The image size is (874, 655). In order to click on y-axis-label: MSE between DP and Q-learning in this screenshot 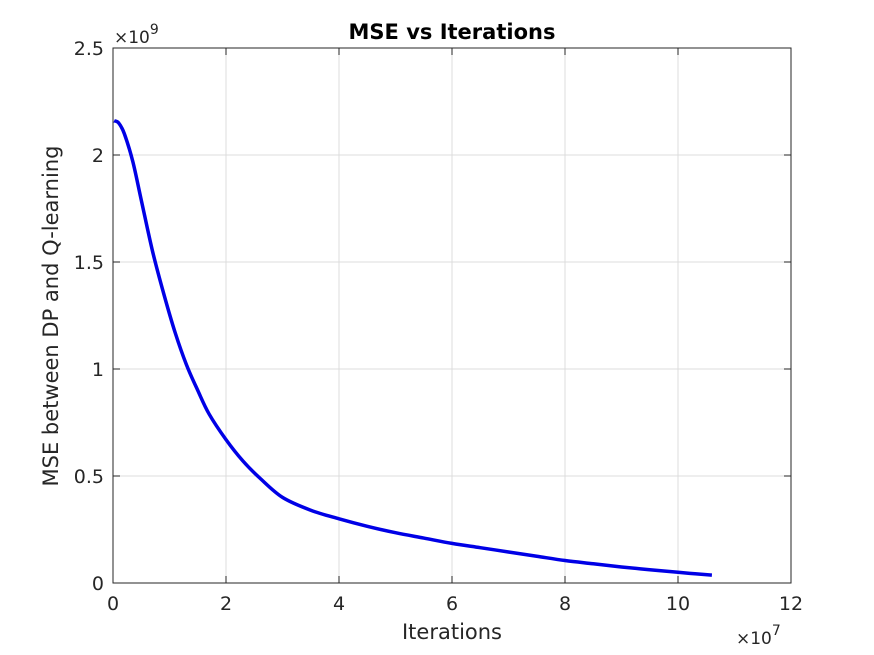, I will do `click(51, 316)`.